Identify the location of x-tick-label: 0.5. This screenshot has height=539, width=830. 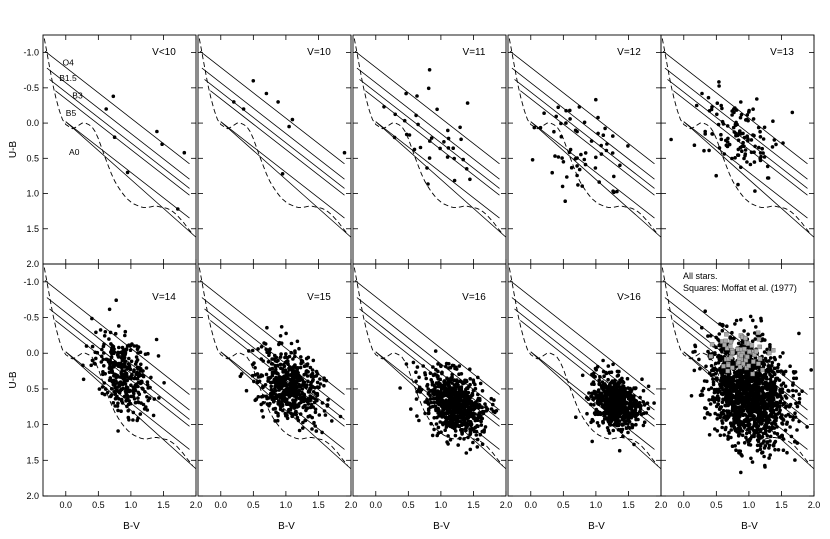
(716, 505).